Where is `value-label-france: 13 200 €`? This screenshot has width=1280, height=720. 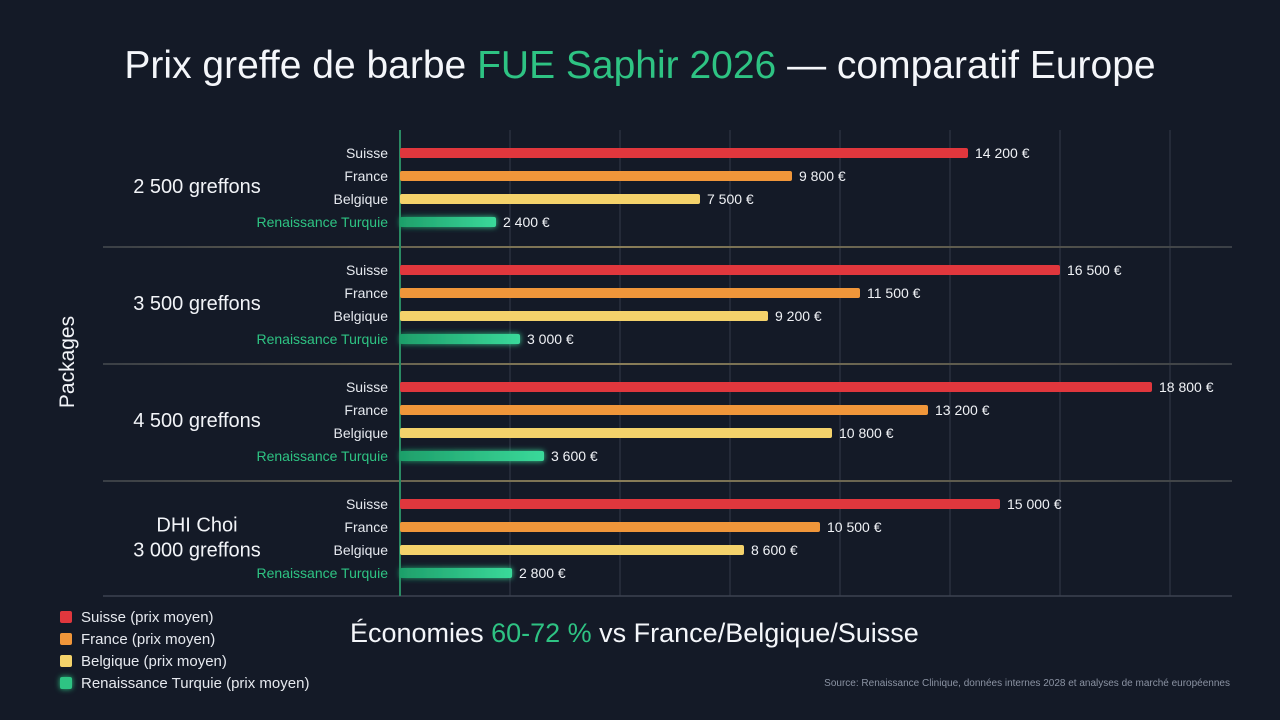
value-label-france: 13 200 € is located at coordinates (962, 410).